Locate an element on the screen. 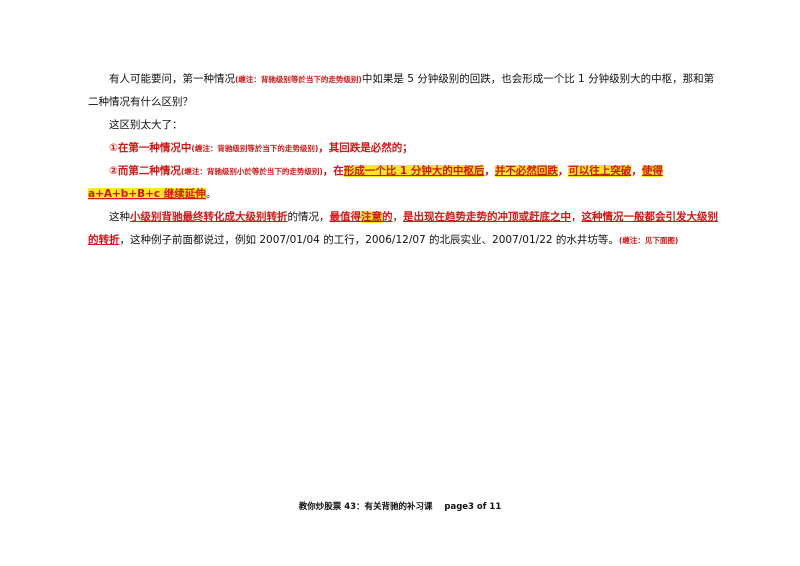  underlined-phrase: 最值得 is located at coordinates (345, 217).